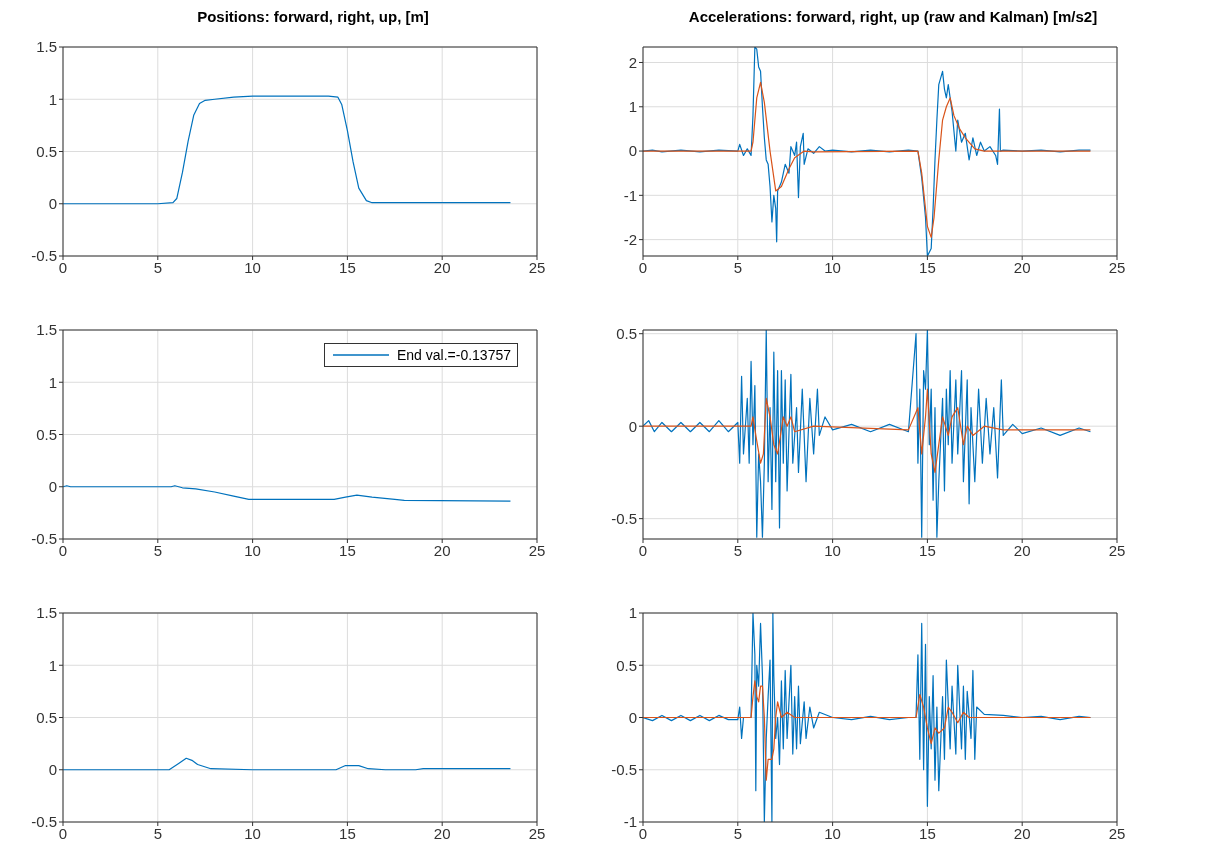 The image size is (1207, 861). Describe the element at coordinates (893, 17) in the screenshot. I see `chart-title: Accelerations: forward, right, up (raw and Kalman) [m/s2]` at that location.